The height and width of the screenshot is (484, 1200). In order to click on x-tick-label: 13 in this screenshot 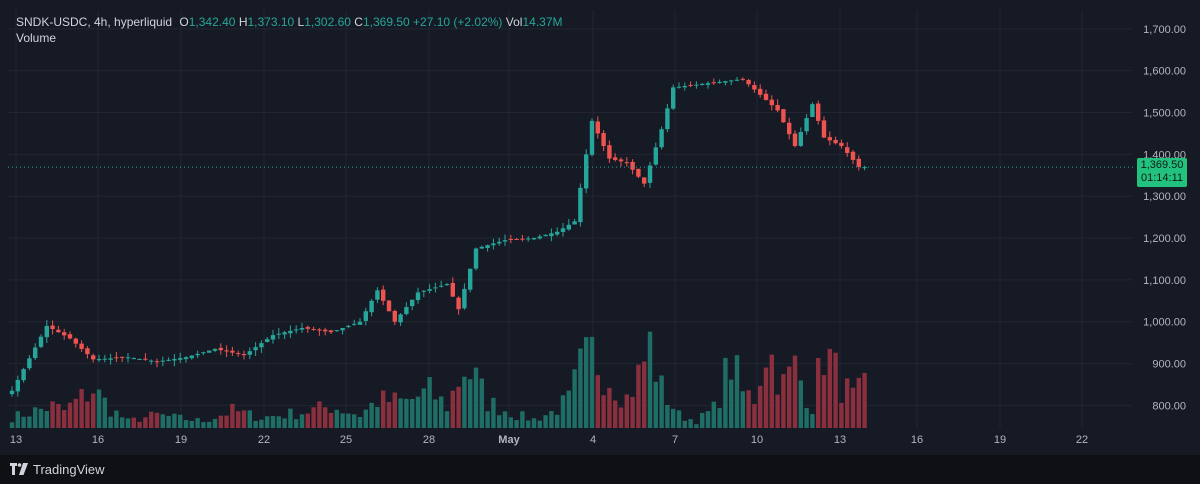, I will do `click(840, 440)`.